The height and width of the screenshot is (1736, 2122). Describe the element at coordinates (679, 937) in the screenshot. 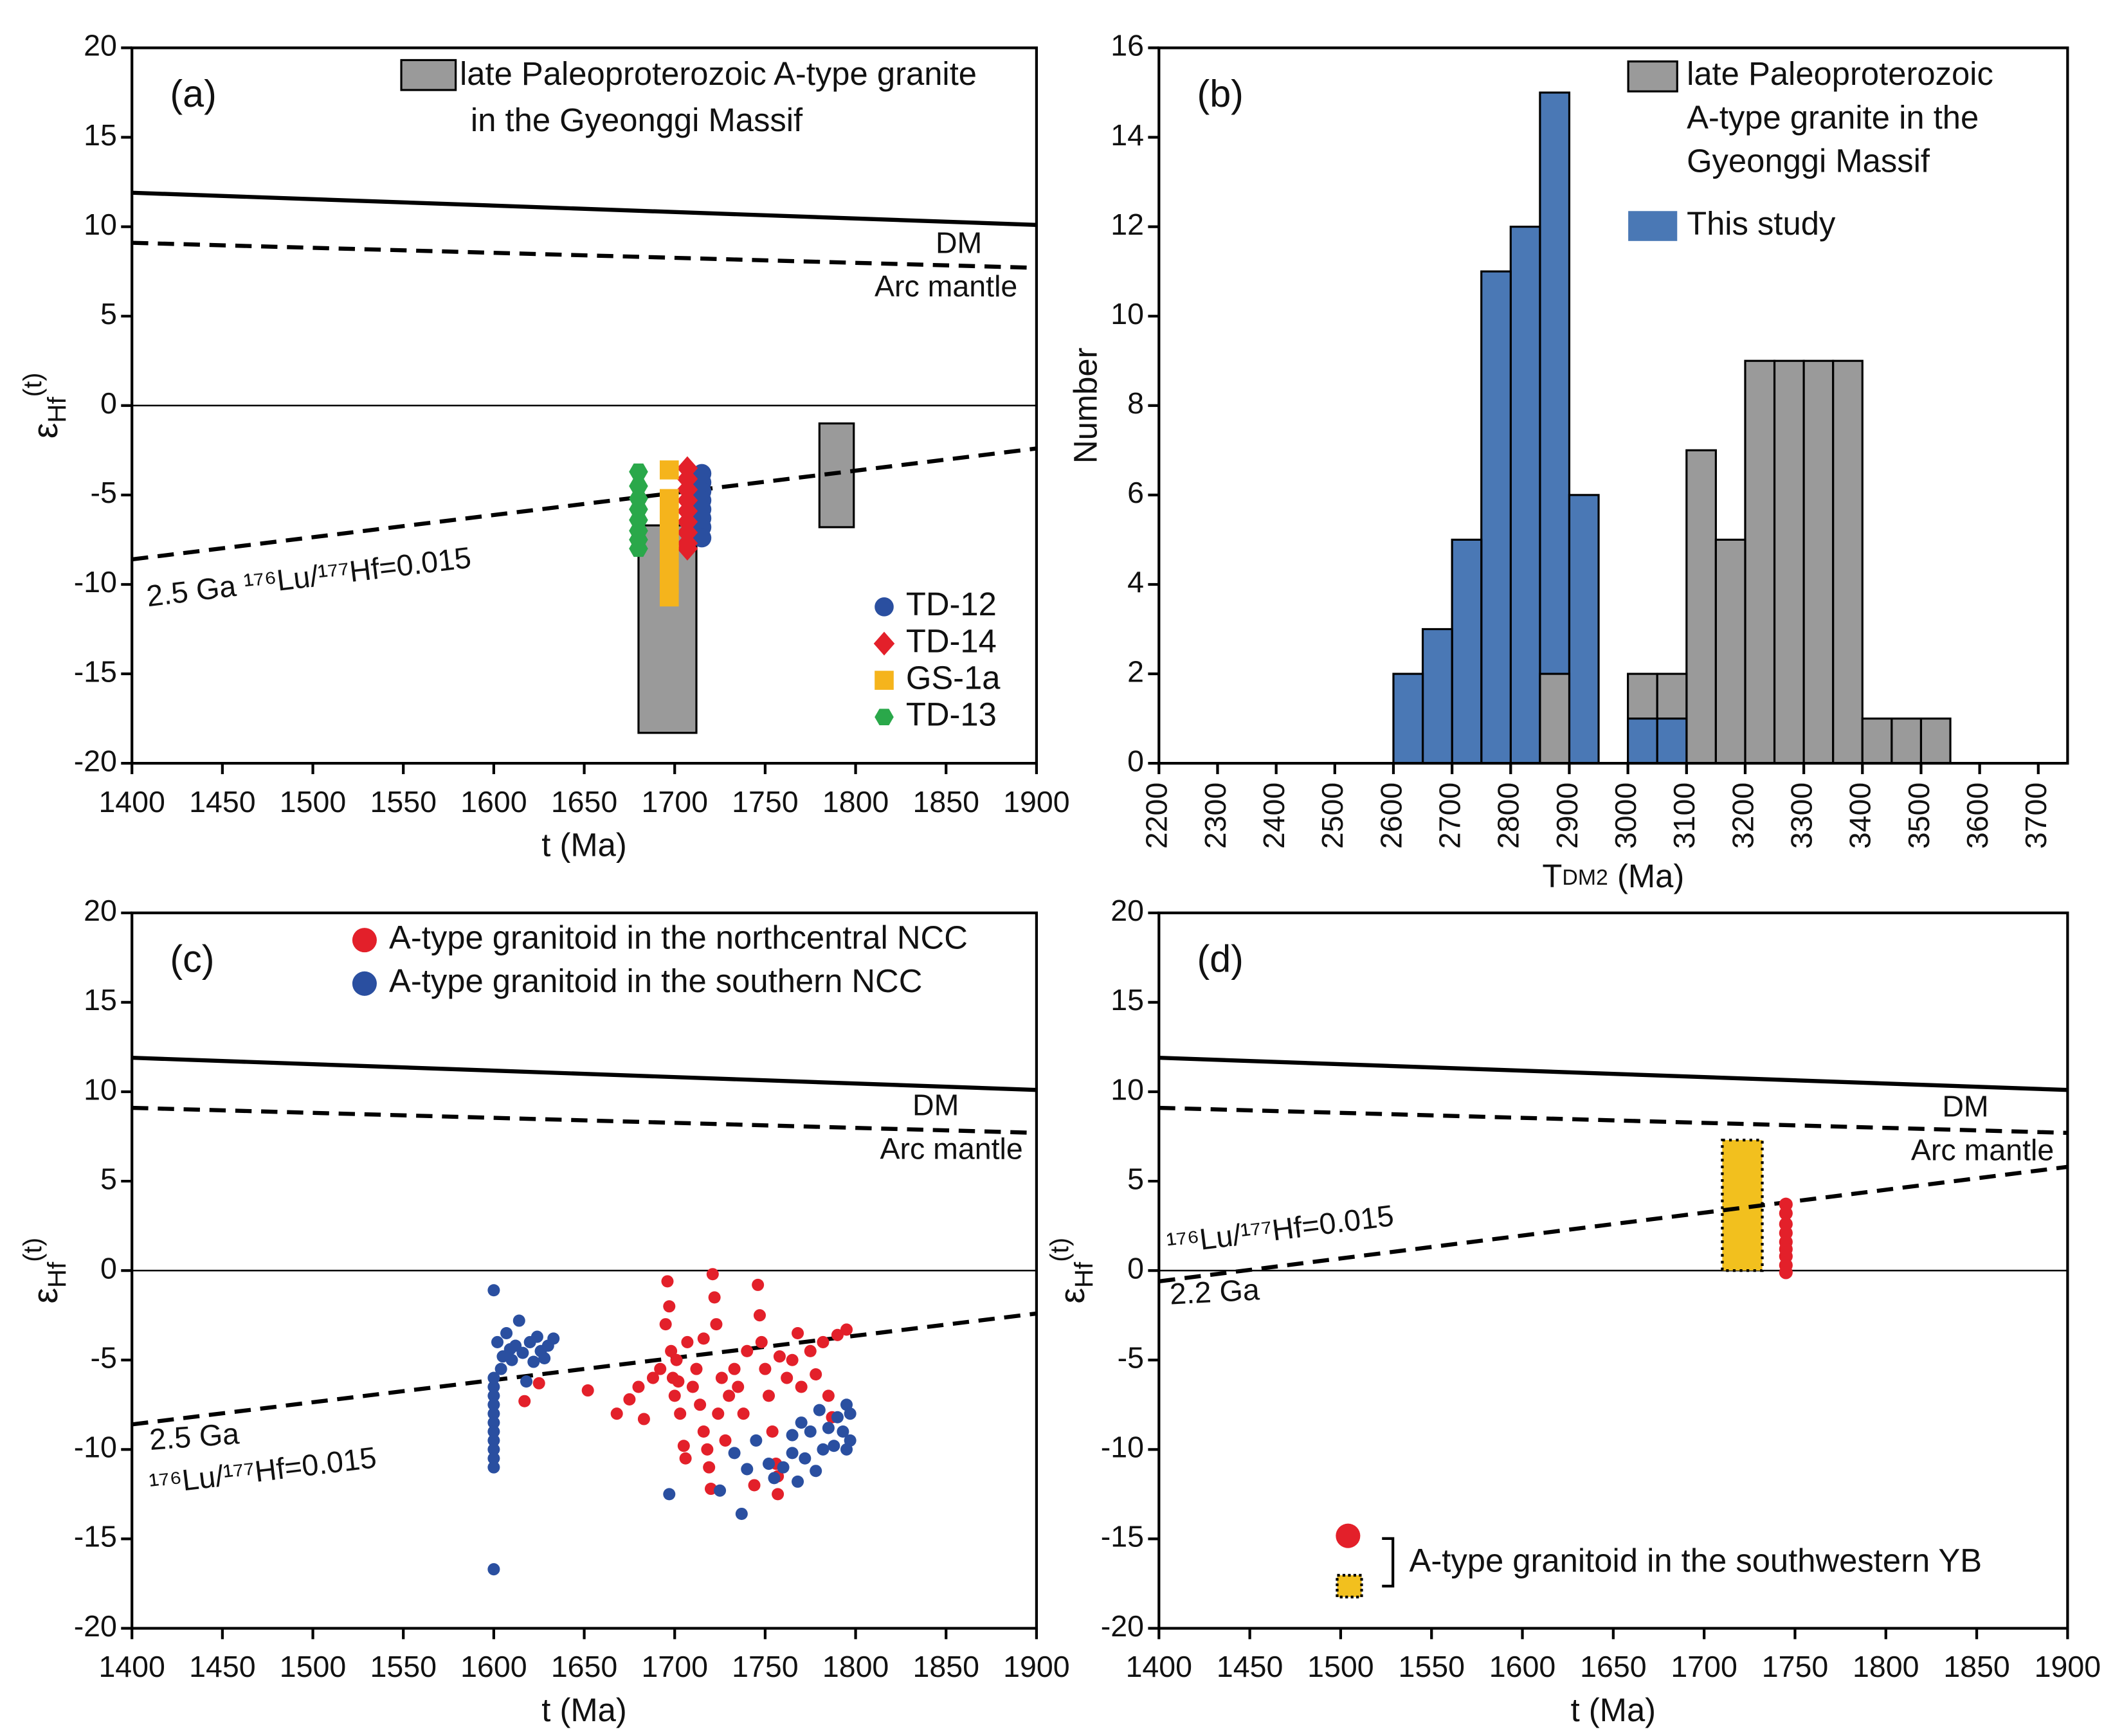

I see `legend-label: A-type granitoid in the northcentral NCC` at that location.